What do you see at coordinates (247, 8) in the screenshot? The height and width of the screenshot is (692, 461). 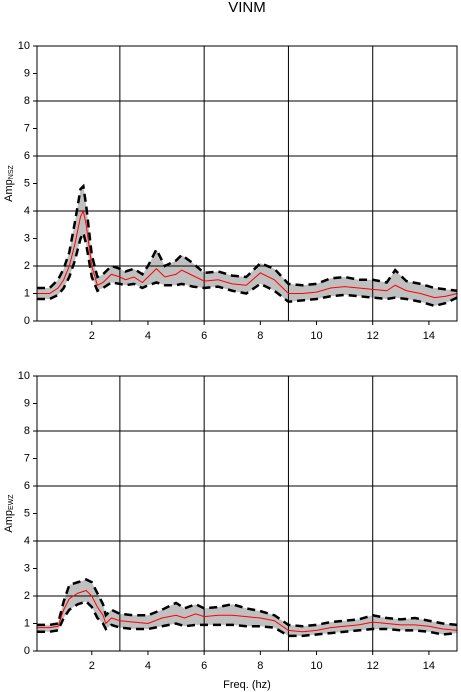 I see `chart-title: VINM` at bounding box center [247, 8].